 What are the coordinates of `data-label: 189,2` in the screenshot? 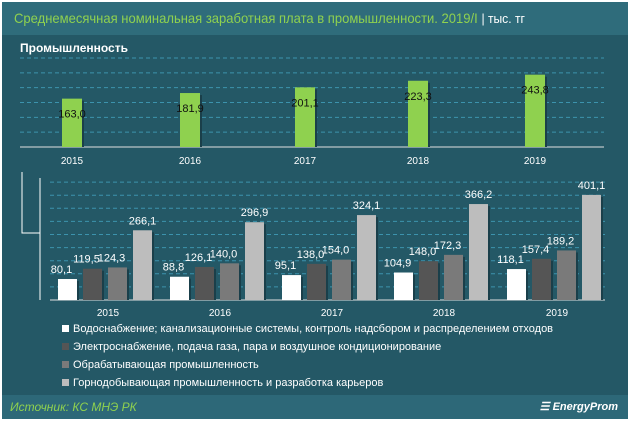 It's located at (561, 241).